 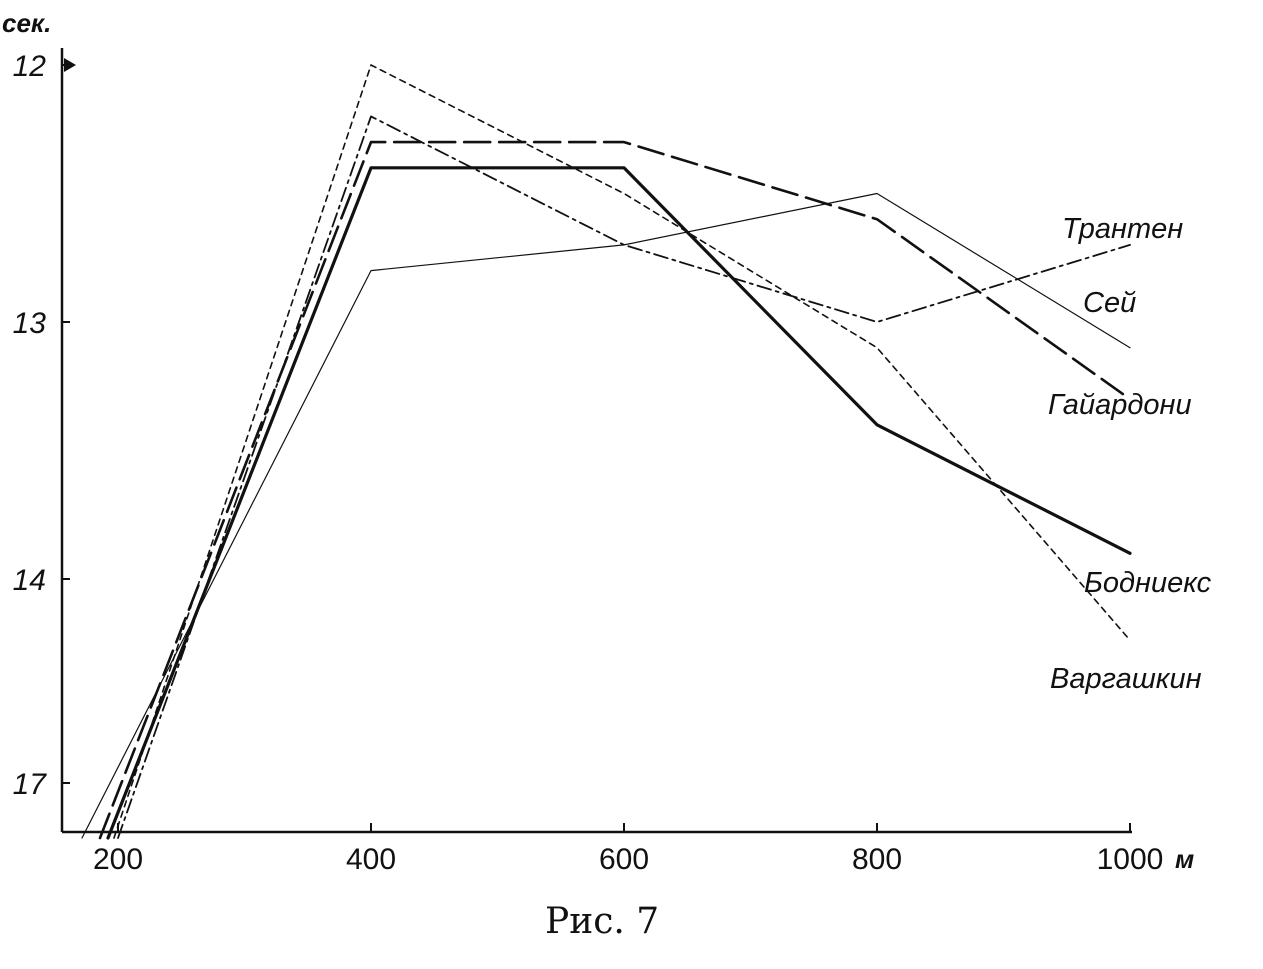 What do you see at coordinates (371, 859) in the screenshot?
I see `x-tick-label: 400` at bounding box center [371, 859].